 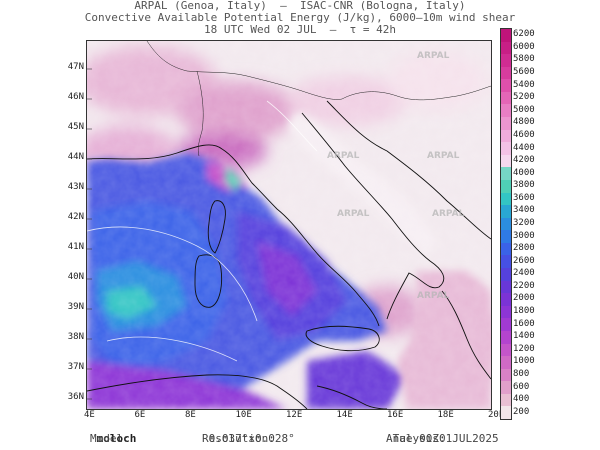 What do you see at coordinates (75, 307) in the screenshot?
I see `latitude-label: 39N` at bounding box center [75, 307].